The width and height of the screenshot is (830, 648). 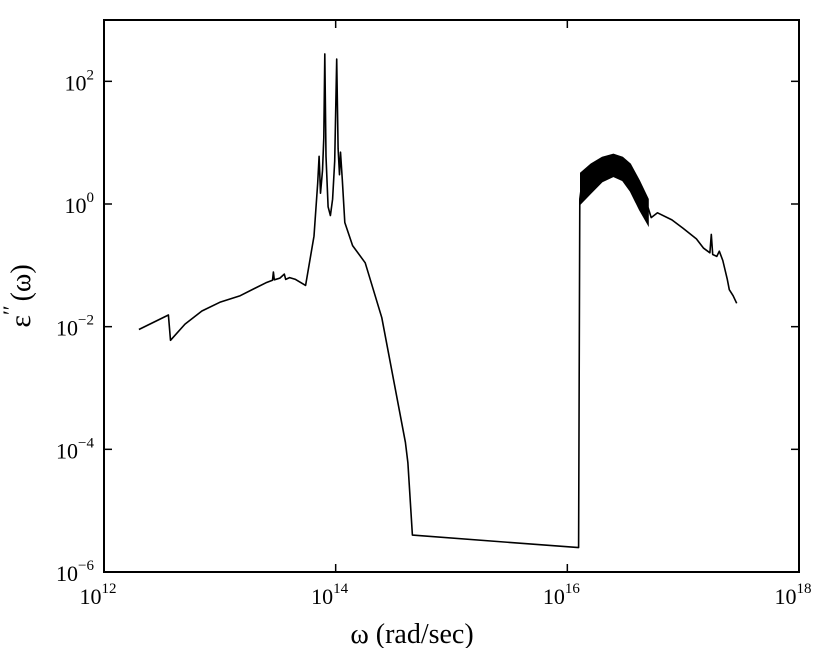 I want to click on y-tick-label: 10⁻², so click(x=75, y=327).